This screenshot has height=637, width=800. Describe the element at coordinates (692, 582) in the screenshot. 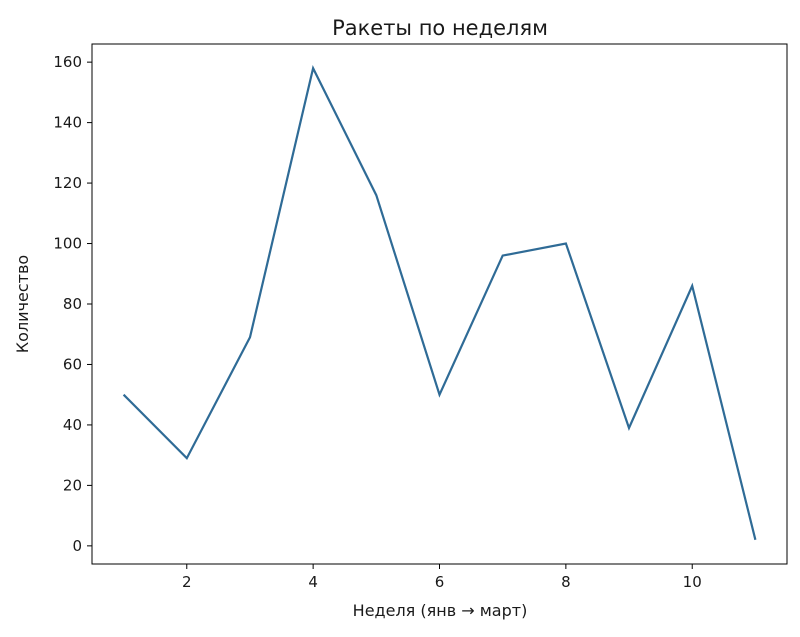

I see `x-tick-label: 10` at that location.